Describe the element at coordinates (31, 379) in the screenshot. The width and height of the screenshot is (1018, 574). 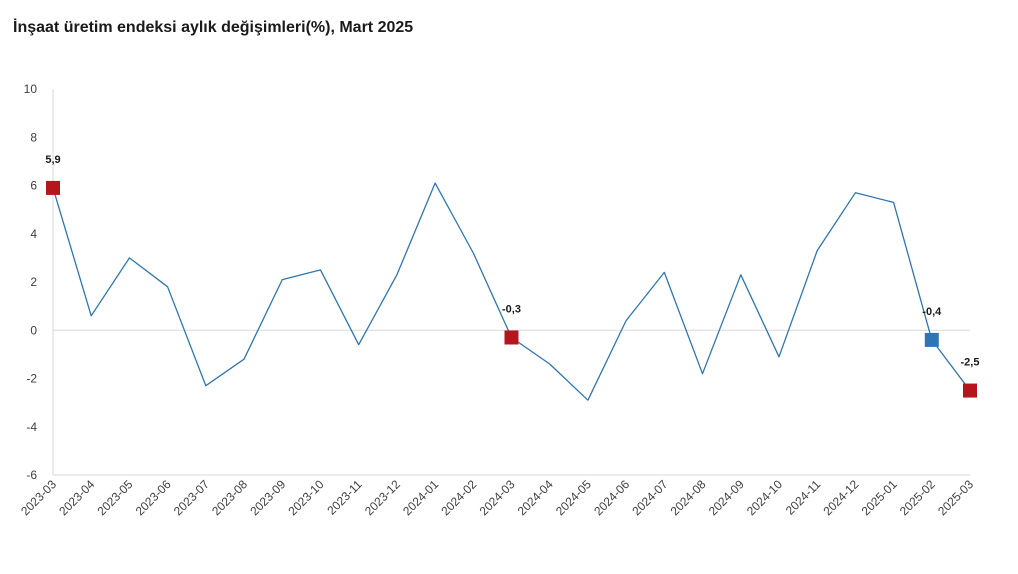
I see `y-tick-label: -2` at that location.